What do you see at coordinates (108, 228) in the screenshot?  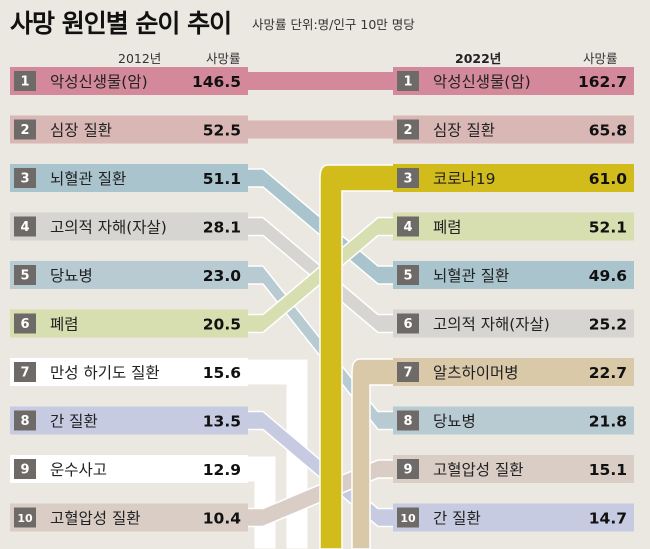 I see `left-cause-label: 고의적 자해(자살)` at bounding box center [108, 228].